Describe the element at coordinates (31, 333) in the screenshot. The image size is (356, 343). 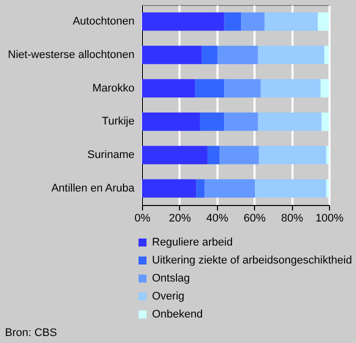
I see `text: Bron: CBS` at that location.